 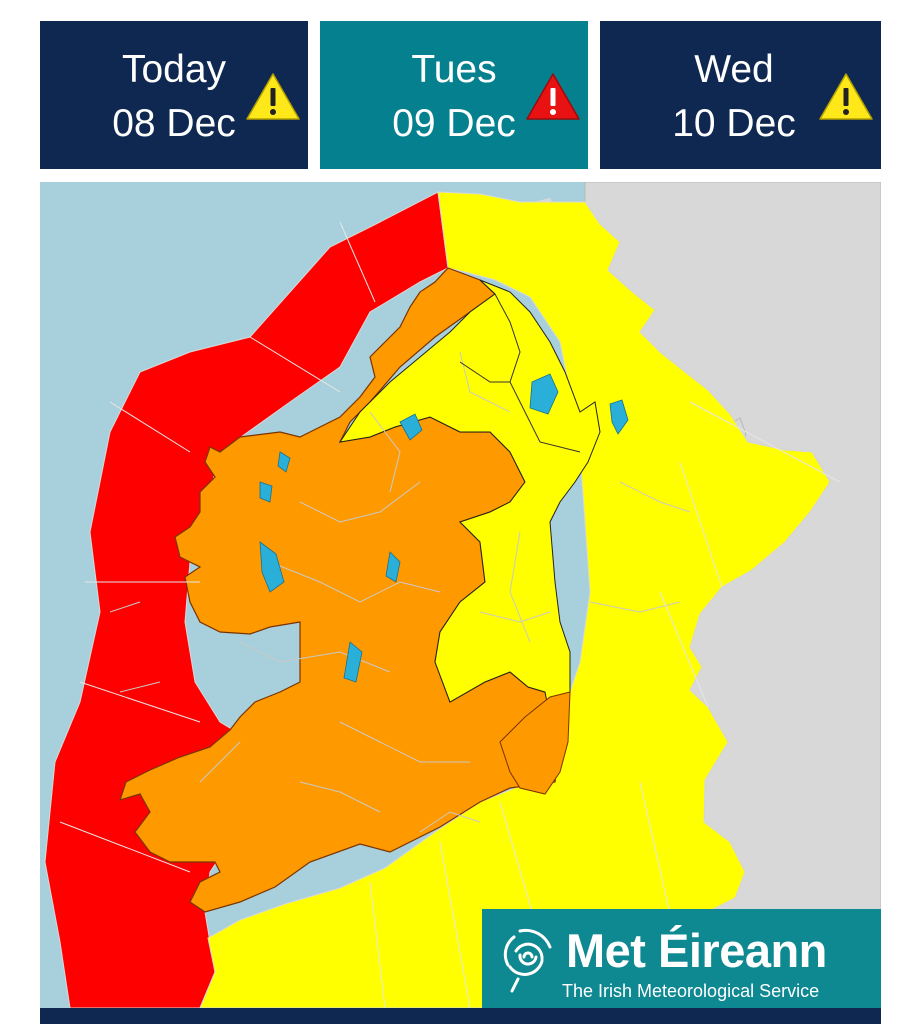 What do you see at coordinates (527, 960) in the screenshot?
I see `swirl-icon` at bounding box center [527, 960].